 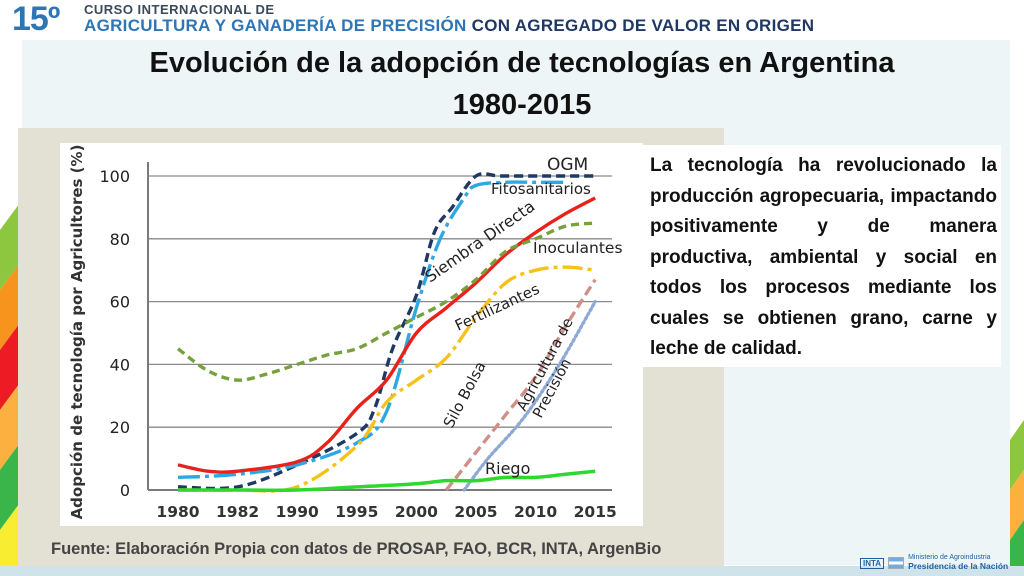 I want to click on inta-logo: INTA, so click(x=872, y=563).